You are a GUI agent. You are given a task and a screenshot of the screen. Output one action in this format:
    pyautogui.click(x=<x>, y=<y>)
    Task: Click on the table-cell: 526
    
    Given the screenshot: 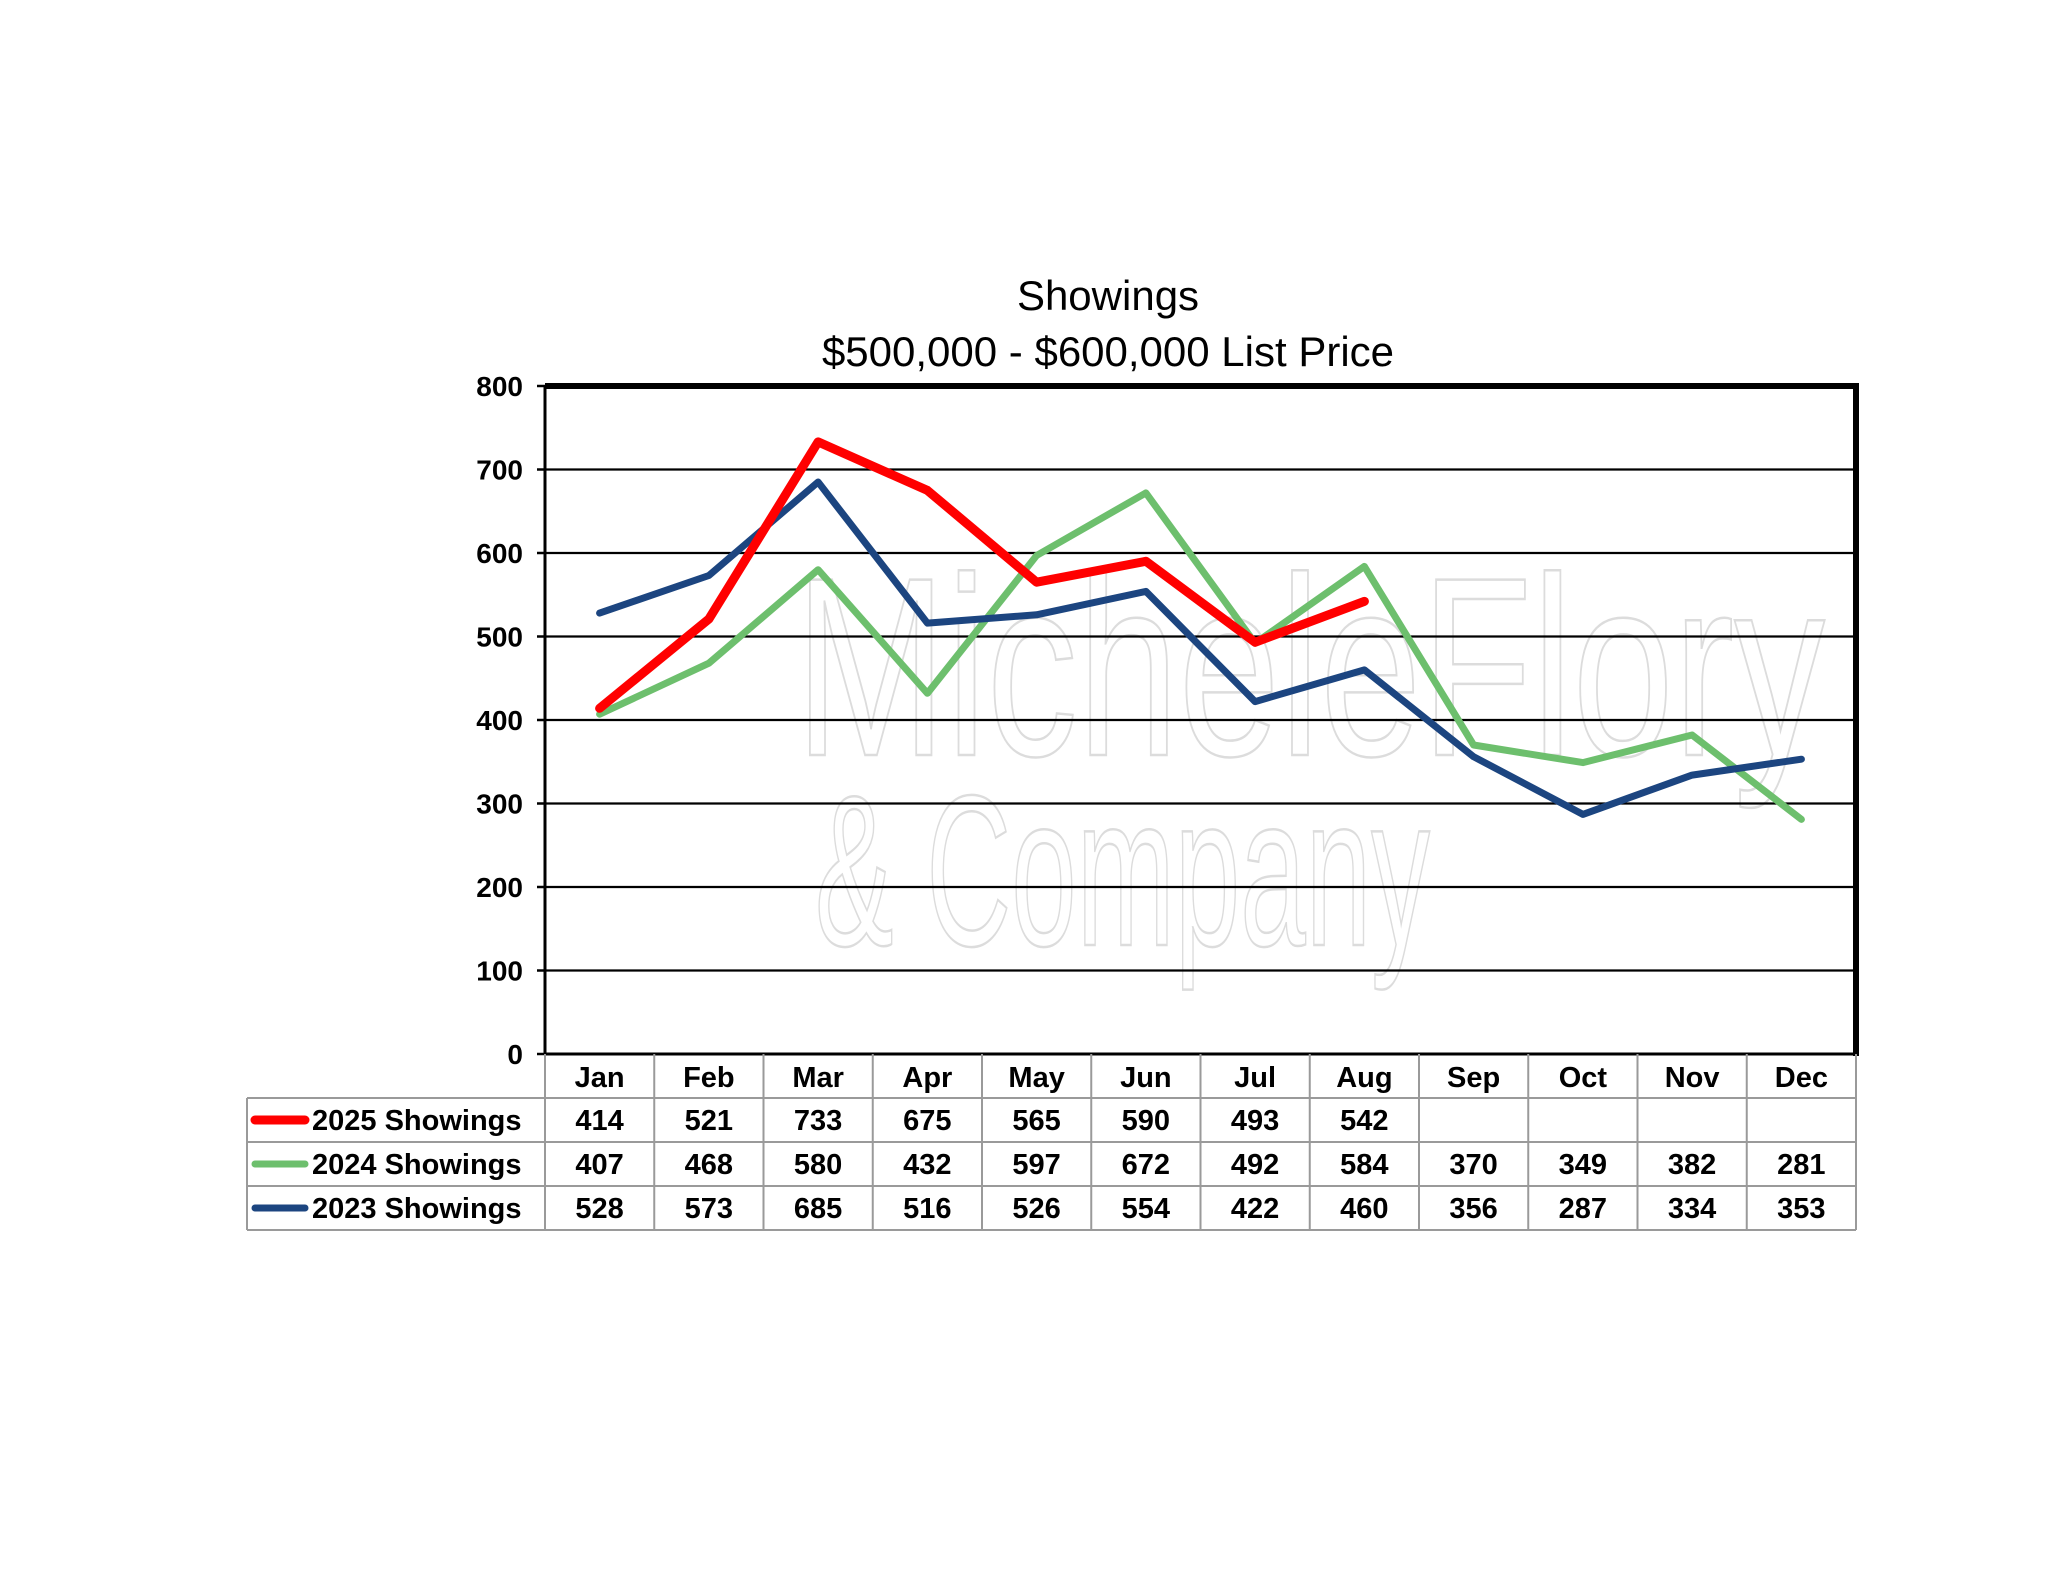 What is the action you would take?
    pyautogui.click(x=1036, y=1209)
    